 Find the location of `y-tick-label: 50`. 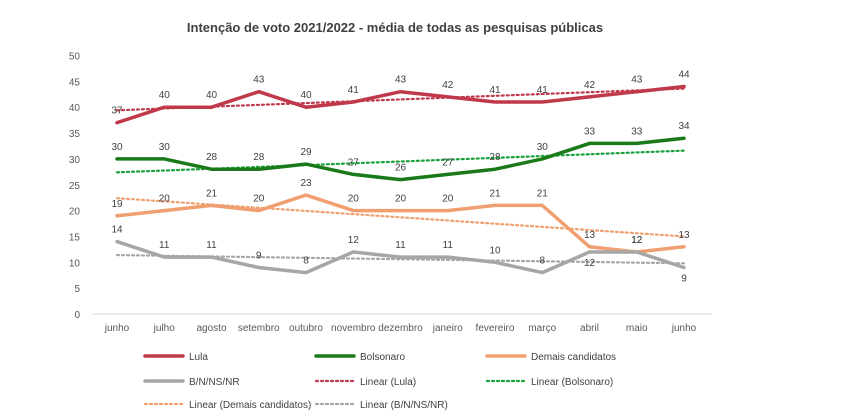

y-tick-label: 50 is located at coordinates (75, 57).